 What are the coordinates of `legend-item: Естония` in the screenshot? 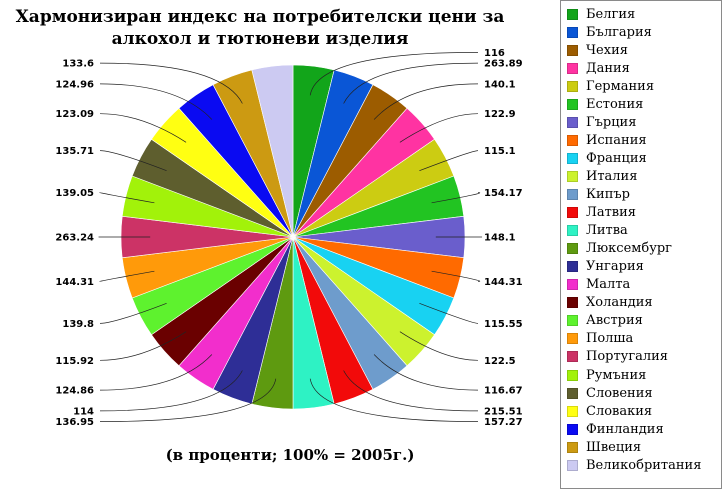 It's located at (605, 104).